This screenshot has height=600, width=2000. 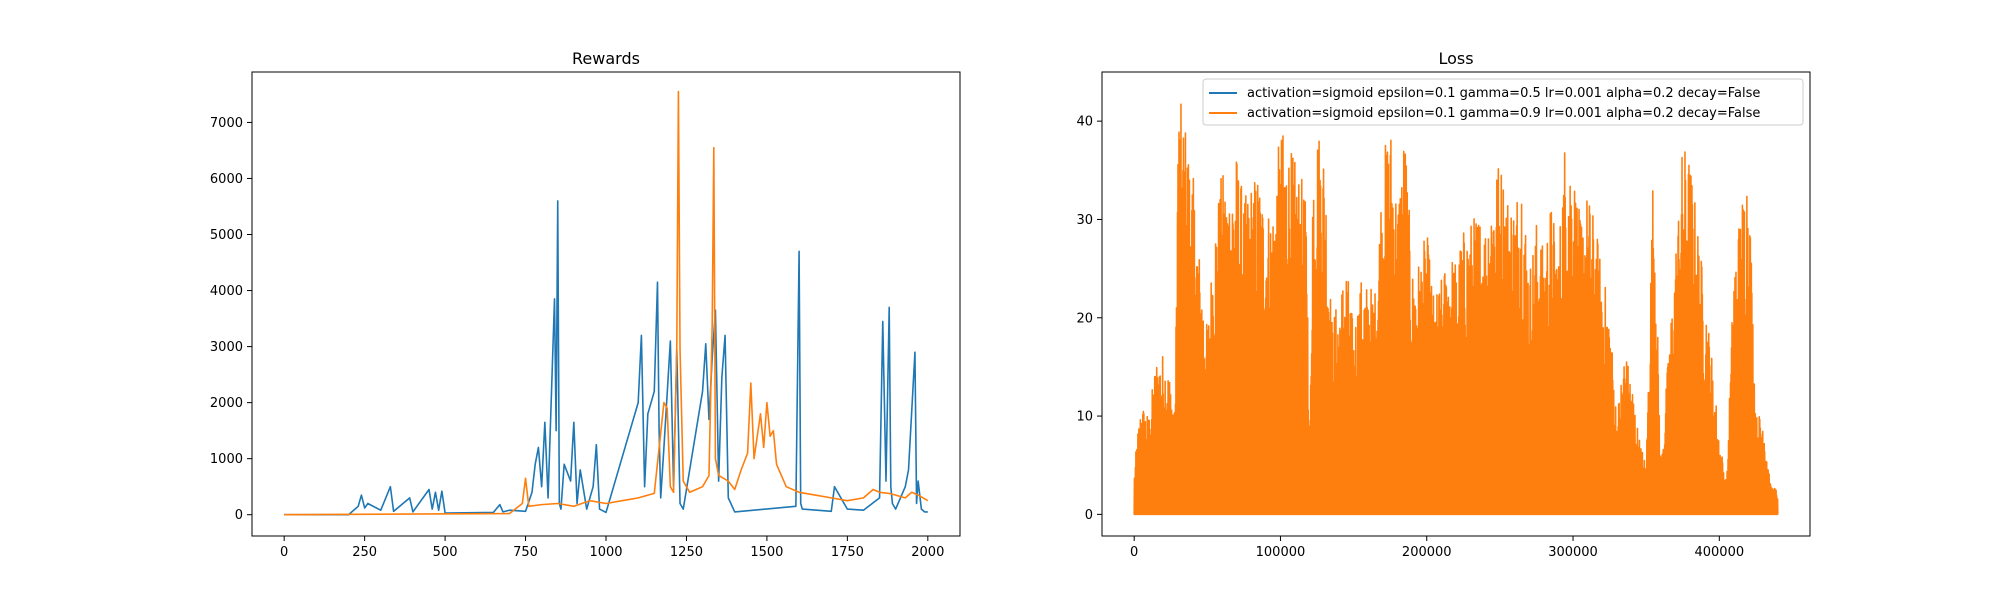 I want to click on rewards-ytick-label: 2000, so click(x=226, y=403).